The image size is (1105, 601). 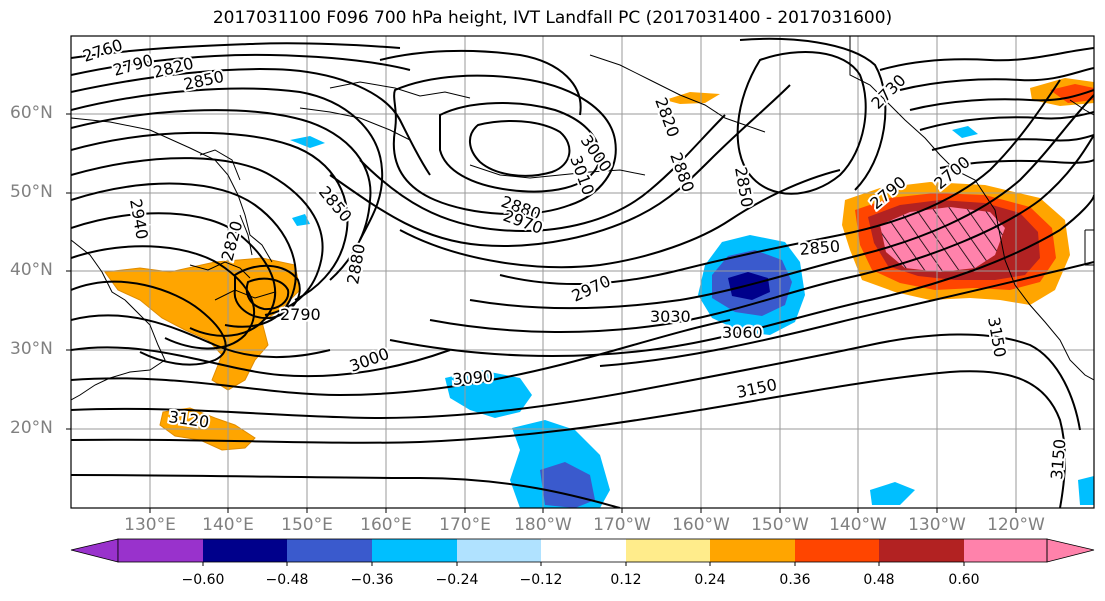 What do you see at coordinates (94, 550) in the screenshot?
I see `colorbar-extend-low` at bounding box center [94, 550].